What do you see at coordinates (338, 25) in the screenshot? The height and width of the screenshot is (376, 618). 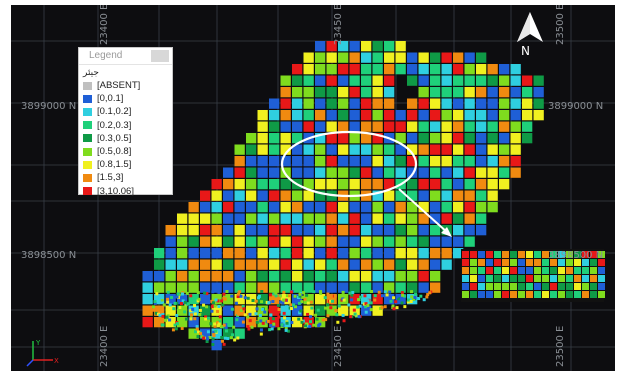 I see `easting-label-top-2: 23450 E` at bounding box center [338, 25].